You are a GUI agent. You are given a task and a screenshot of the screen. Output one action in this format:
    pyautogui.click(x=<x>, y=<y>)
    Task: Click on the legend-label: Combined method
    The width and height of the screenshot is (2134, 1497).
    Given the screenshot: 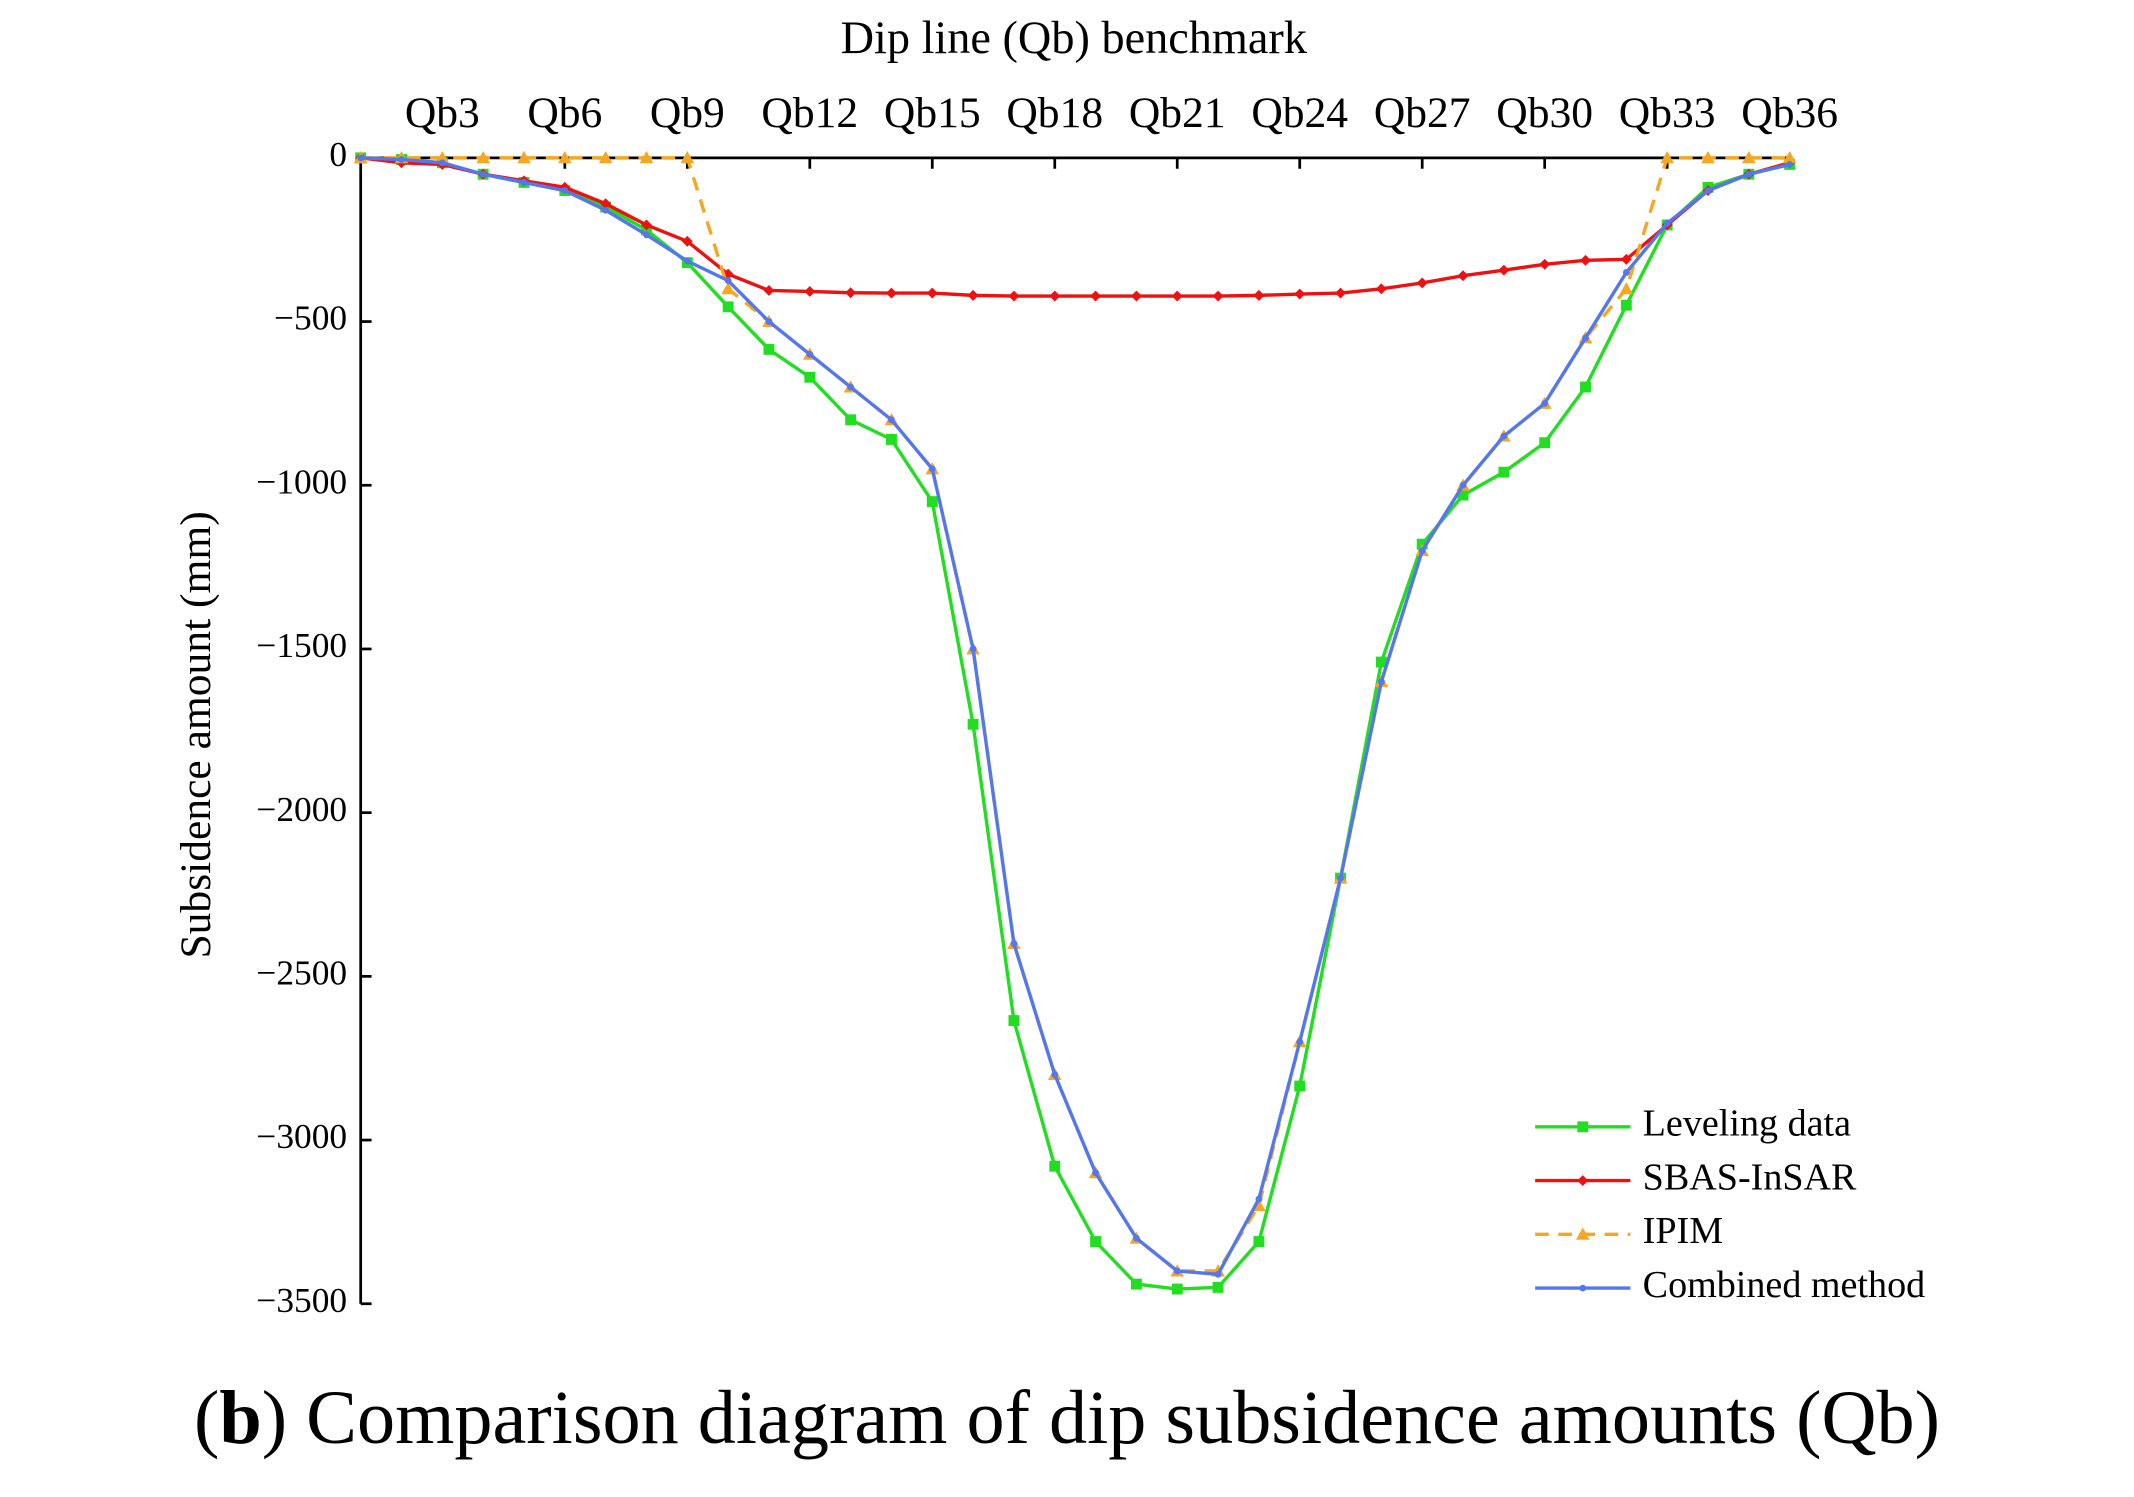 What is the action you would take?
    pyautogui.click(x=1784, y=1285)
    